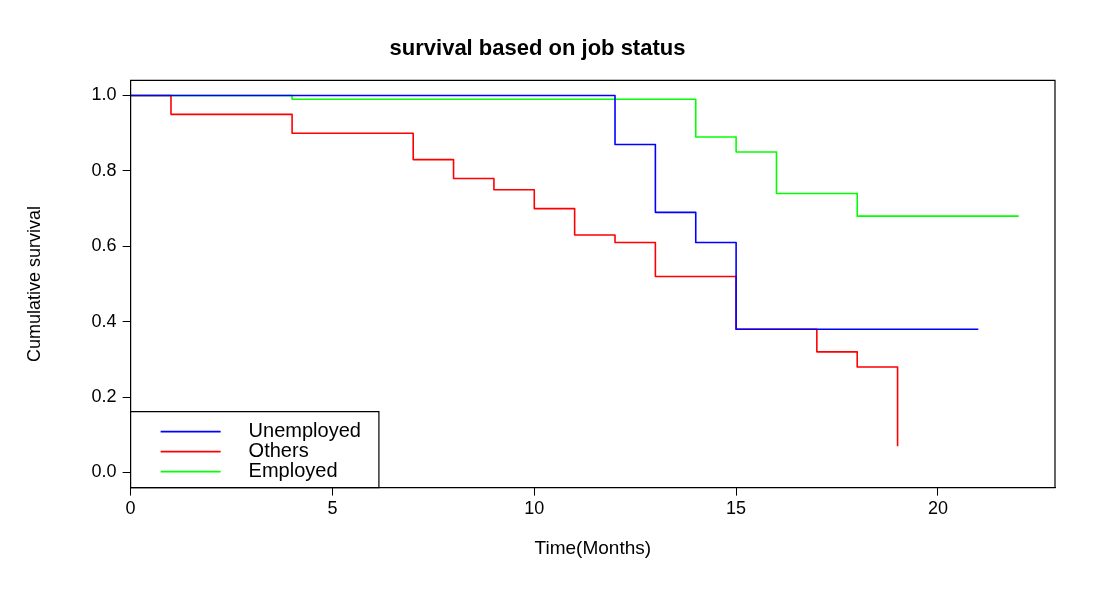 The width and height of the screenshot is (1110, 594). I want to click on y-tick-label: 1.0, so click(104, 94).